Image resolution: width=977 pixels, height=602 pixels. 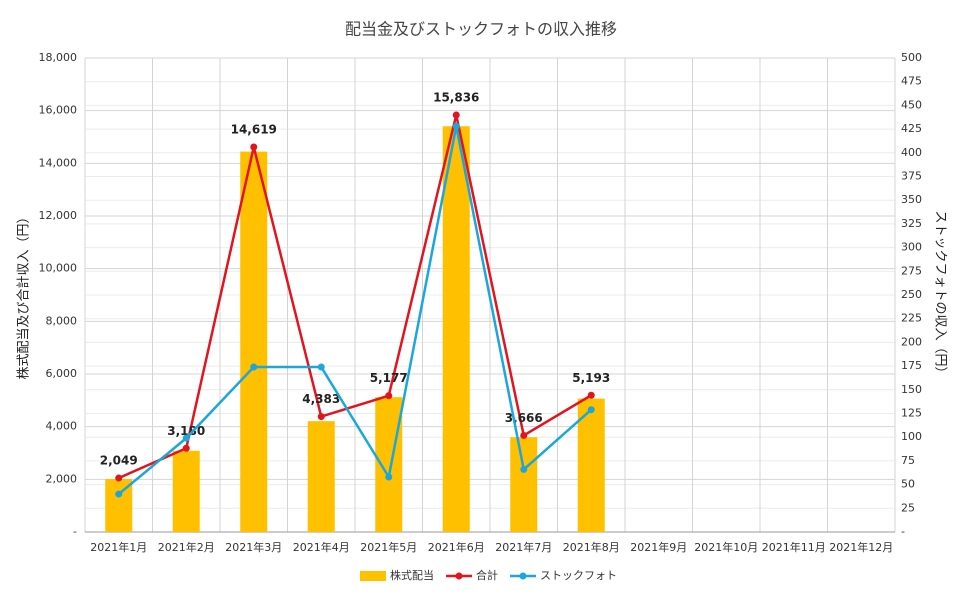 I want to click on y2-tick-label: 125, so click(x=911, y=413).